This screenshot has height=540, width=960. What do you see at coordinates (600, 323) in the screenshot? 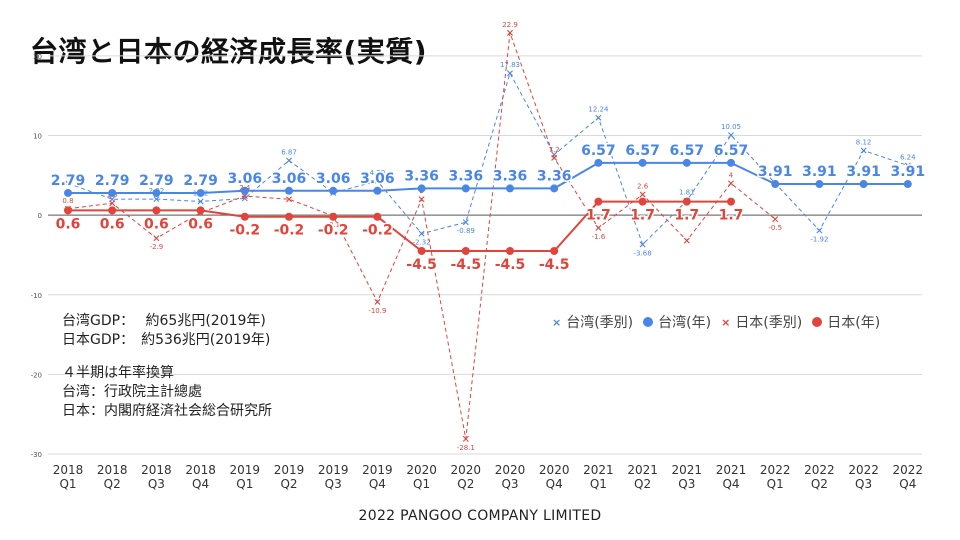
I see `legend-label: 台湾(季別)` at bounding box center [600, 323].